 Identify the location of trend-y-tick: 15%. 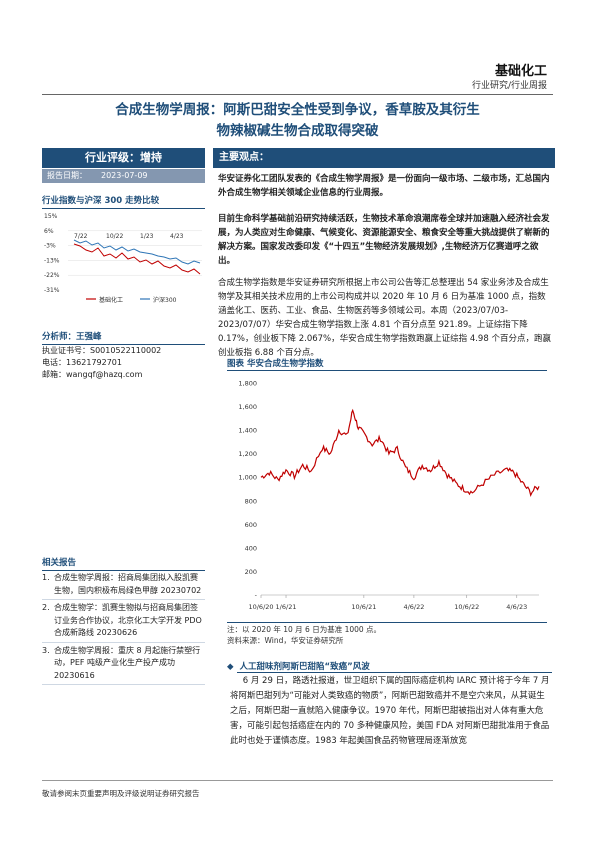
(51, 216).